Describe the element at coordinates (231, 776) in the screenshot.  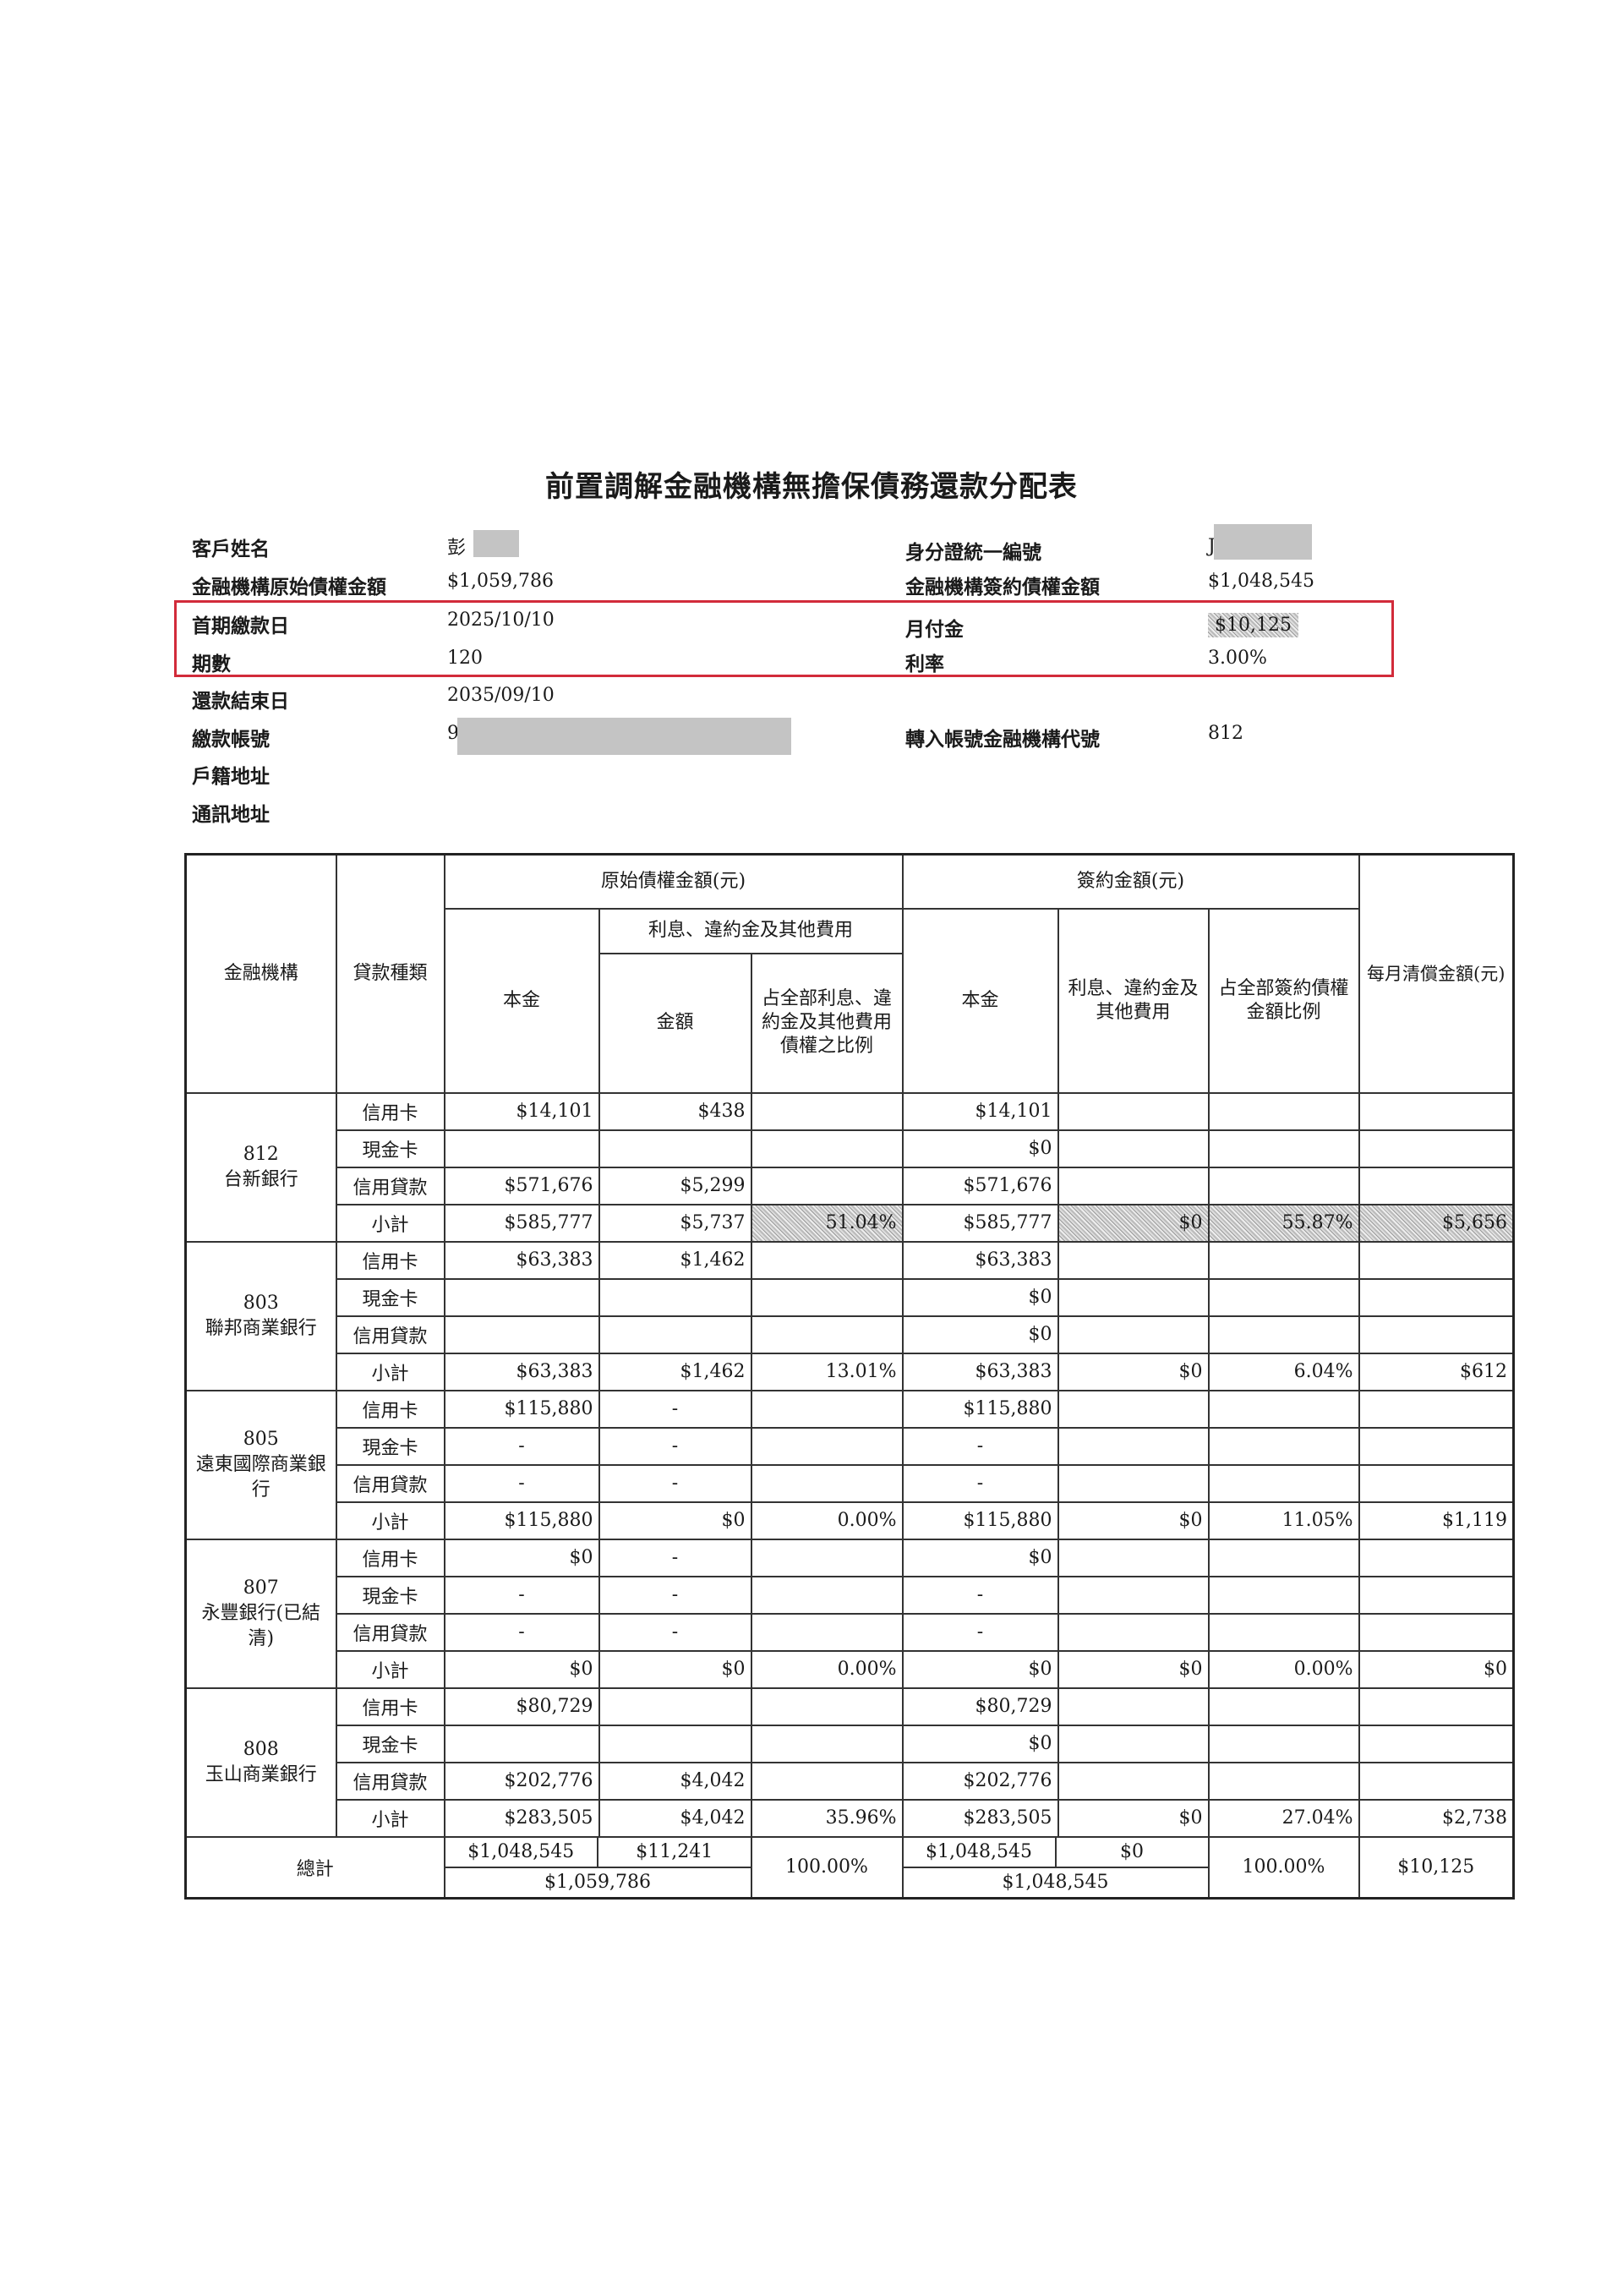
I see `info-label: 戶籍地址` at that location.